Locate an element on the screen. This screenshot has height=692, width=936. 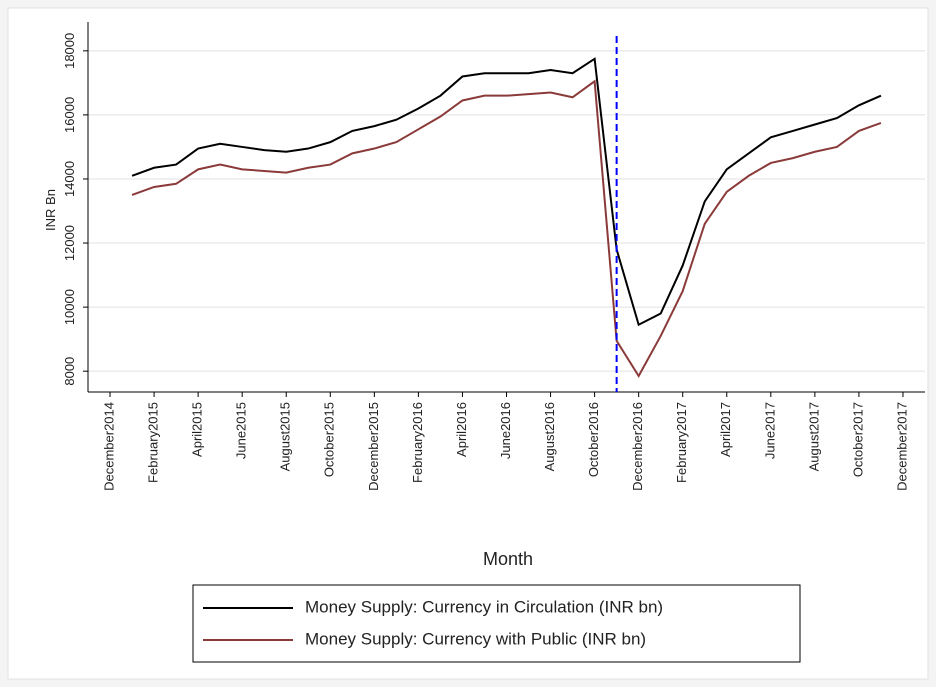
x-tick-label: December2014 is located at coordinates (108, 446).